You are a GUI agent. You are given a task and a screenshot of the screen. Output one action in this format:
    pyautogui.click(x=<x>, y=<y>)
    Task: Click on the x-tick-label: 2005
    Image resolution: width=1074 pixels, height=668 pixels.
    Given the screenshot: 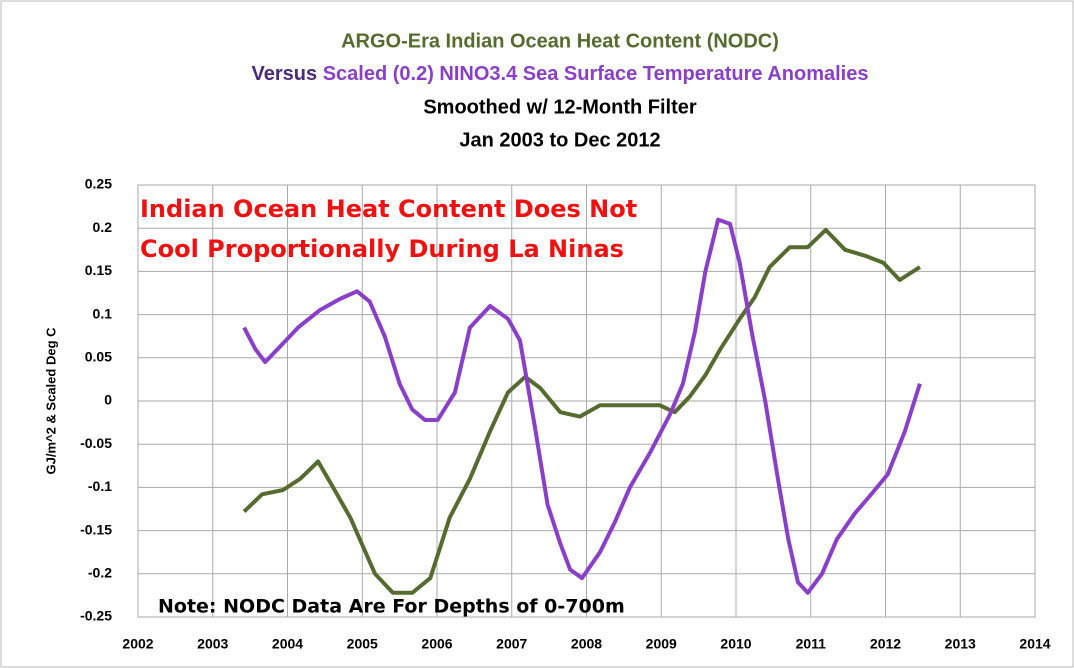 What is the action you would take?
    pyautogui.click(x=362, y=644)
    